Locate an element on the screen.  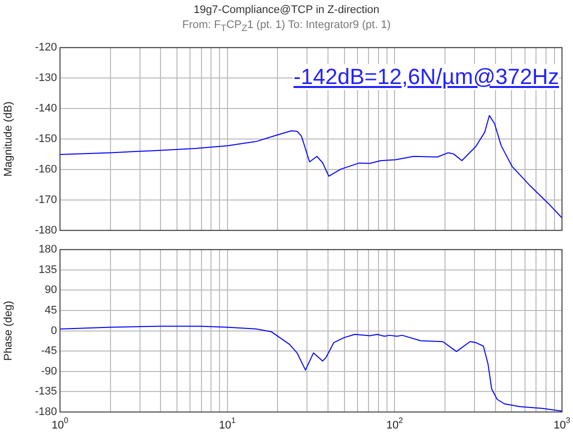
y-tick-label: 135 is located at coordinates (47, 270).